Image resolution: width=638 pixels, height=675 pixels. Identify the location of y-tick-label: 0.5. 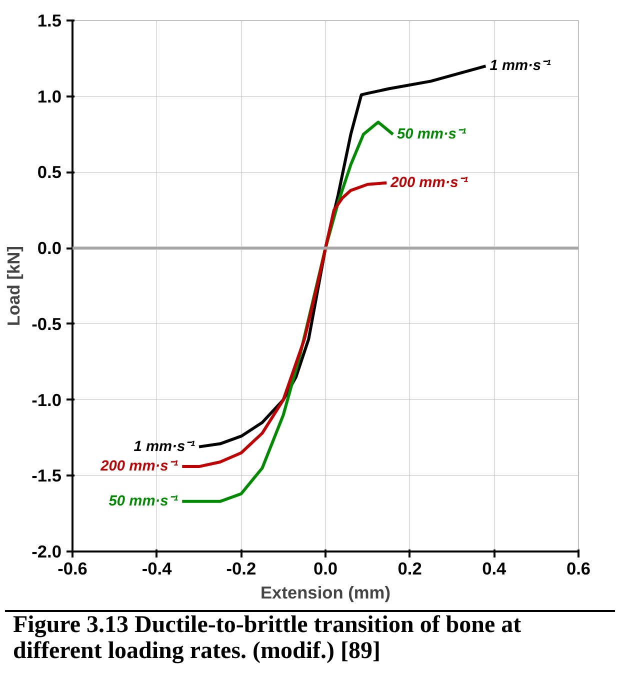
(49, 172).